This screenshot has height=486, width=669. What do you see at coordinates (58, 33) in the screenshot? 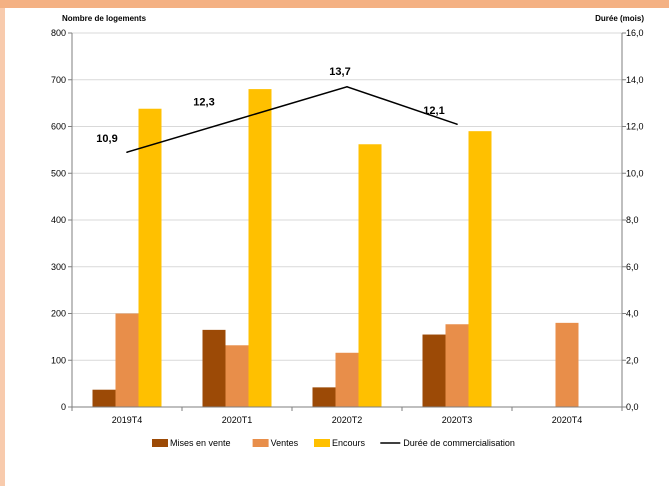
I see `y-tick-label: 800` at bounding box center [58, 33].